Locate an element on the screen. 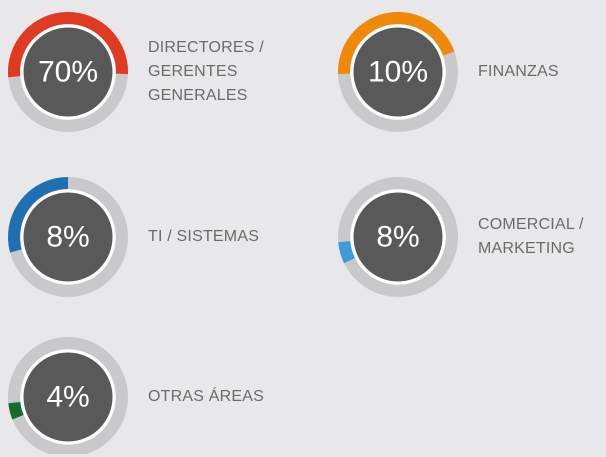  category-label: TI / SISTEMAS is located at coordinates (204, 236).